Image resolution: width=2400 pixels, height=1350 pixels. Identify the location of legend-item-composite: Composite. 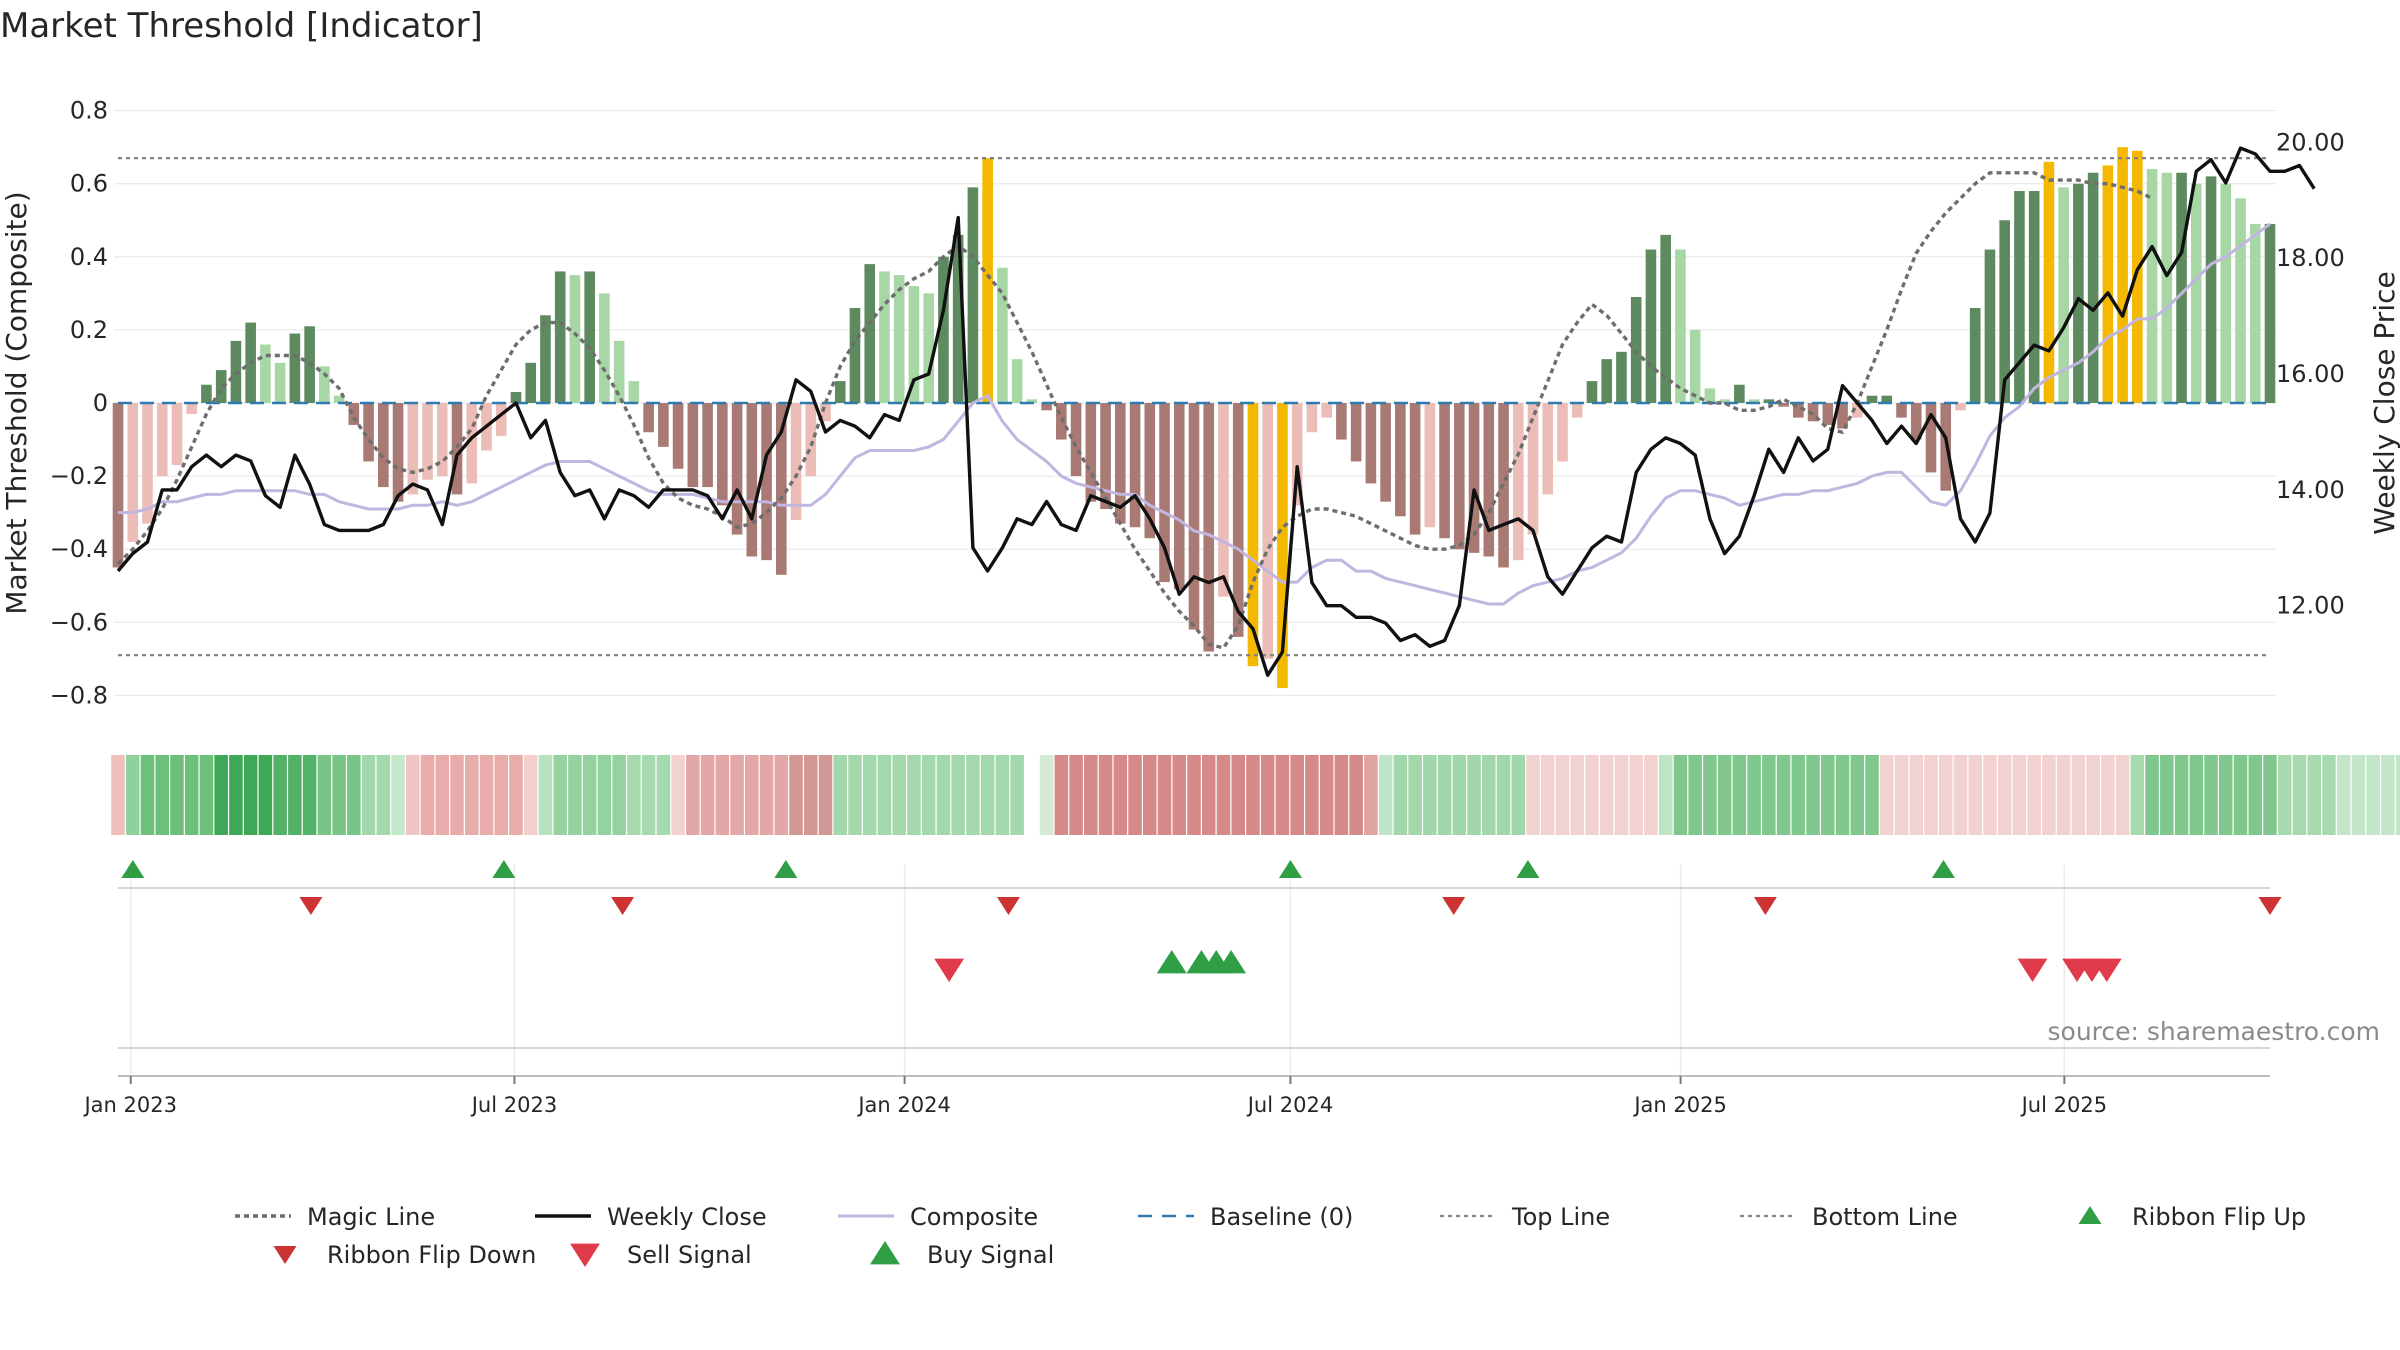
(938, 1217).